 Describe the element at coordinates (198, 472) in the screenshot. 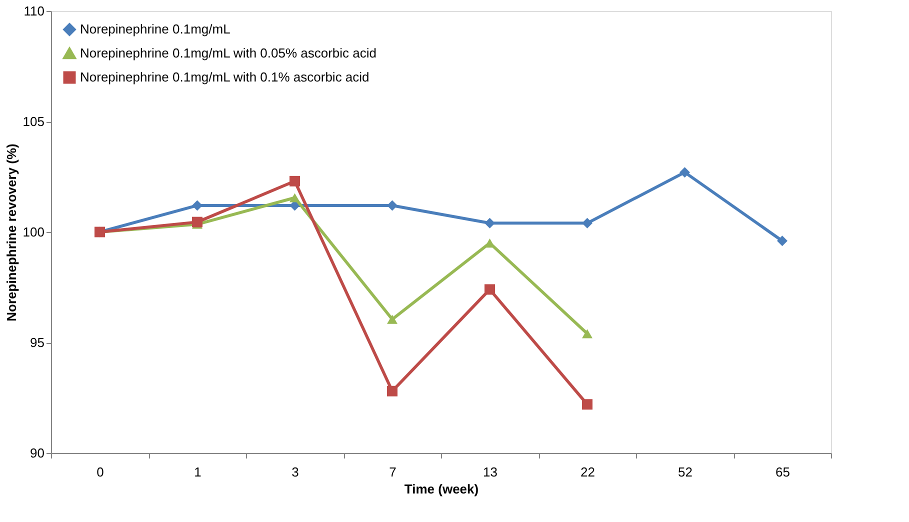

I see `x-tick-label: 1` at that location.